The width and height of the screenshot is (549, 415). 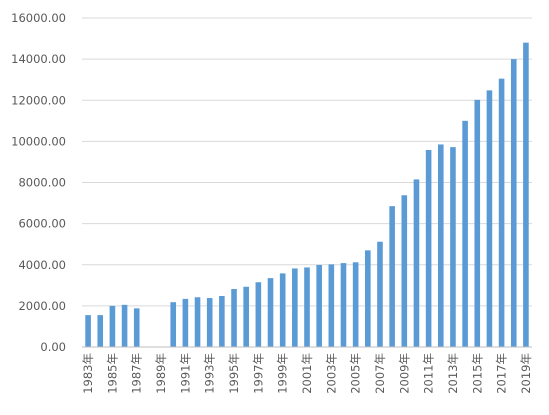 What do you see at coordinates (42, 224) in the screenshot?
I see `y-tick-label: 6000.00` at bounding box center [42, 224].